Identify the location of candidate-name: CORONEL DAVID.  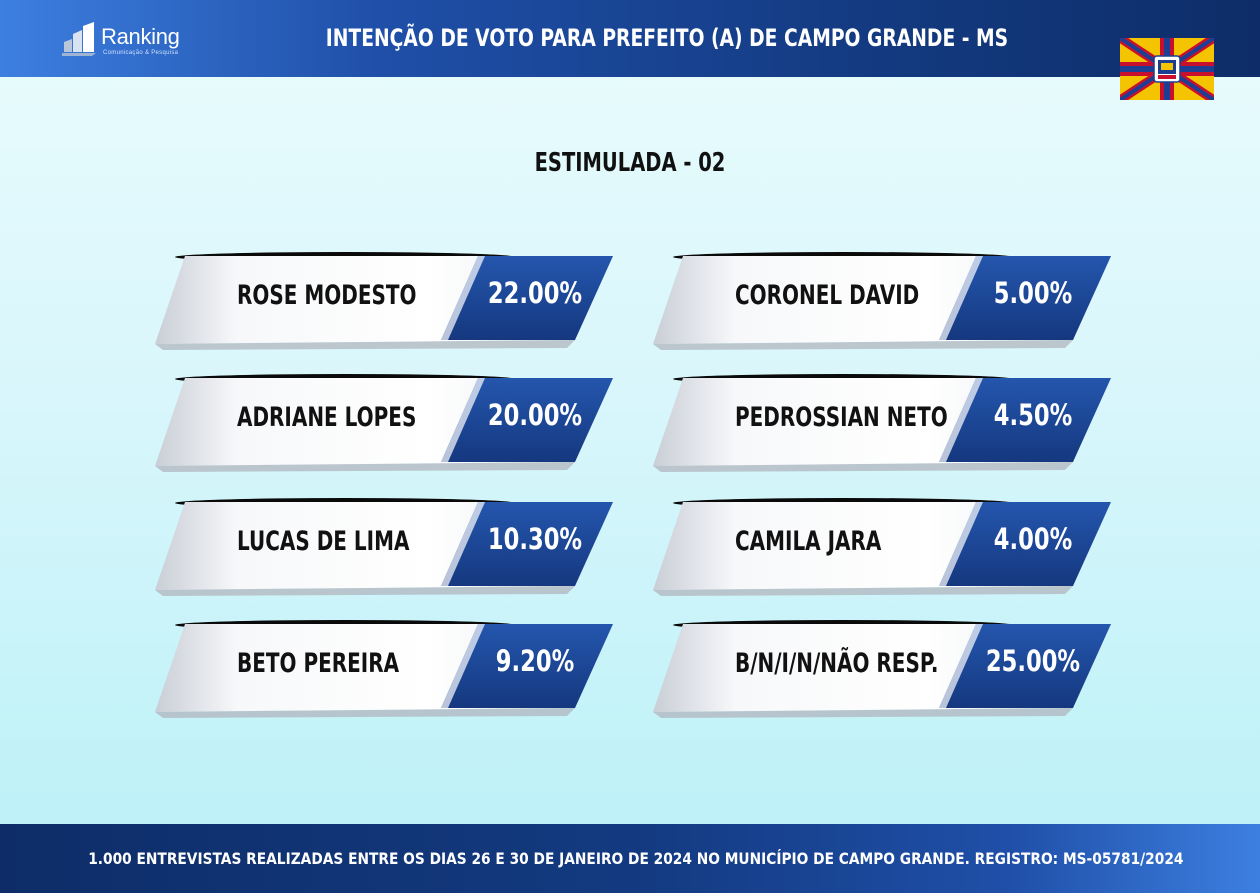
(827, 295).